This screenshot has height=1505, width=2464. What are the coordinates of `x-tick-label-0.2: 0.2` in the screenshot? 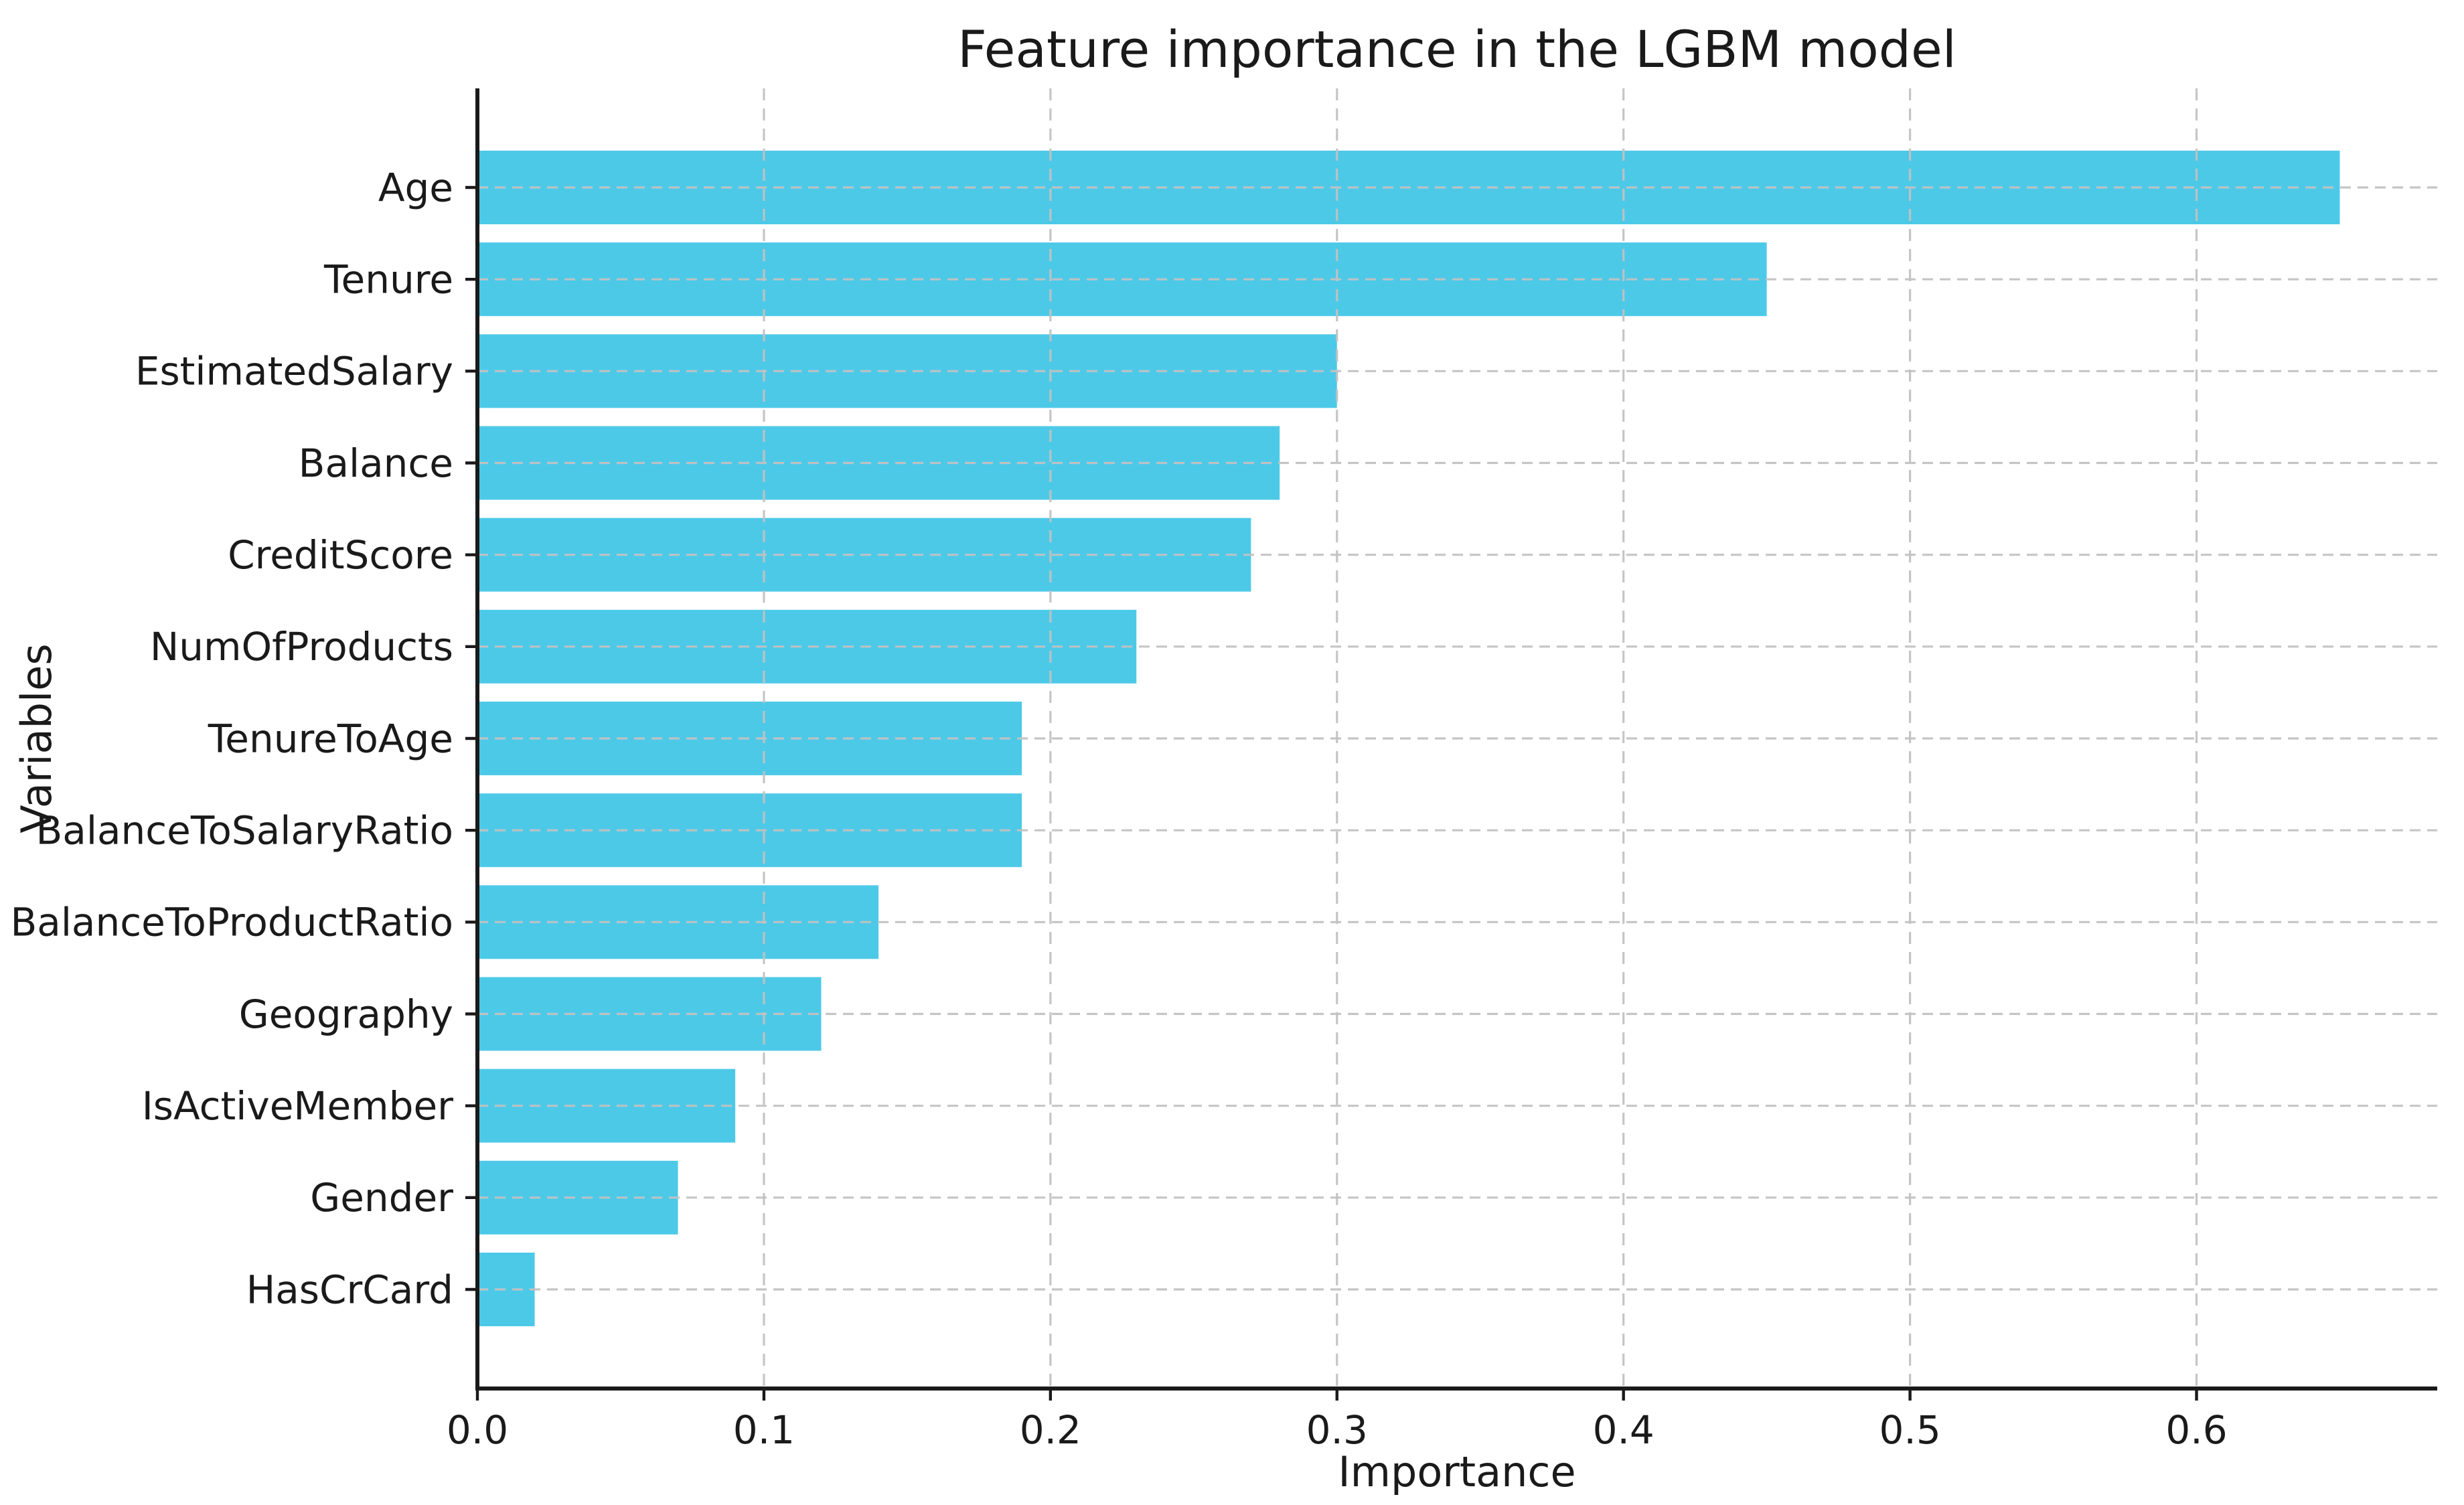 It's located at (1050, 1430).